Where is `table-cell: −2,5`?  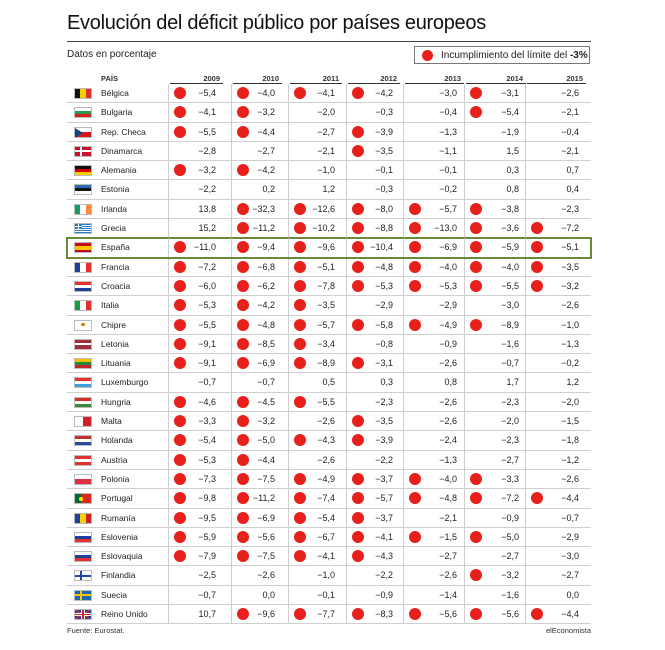 table-cell: −2,5 is located at coordinates (195, 575).